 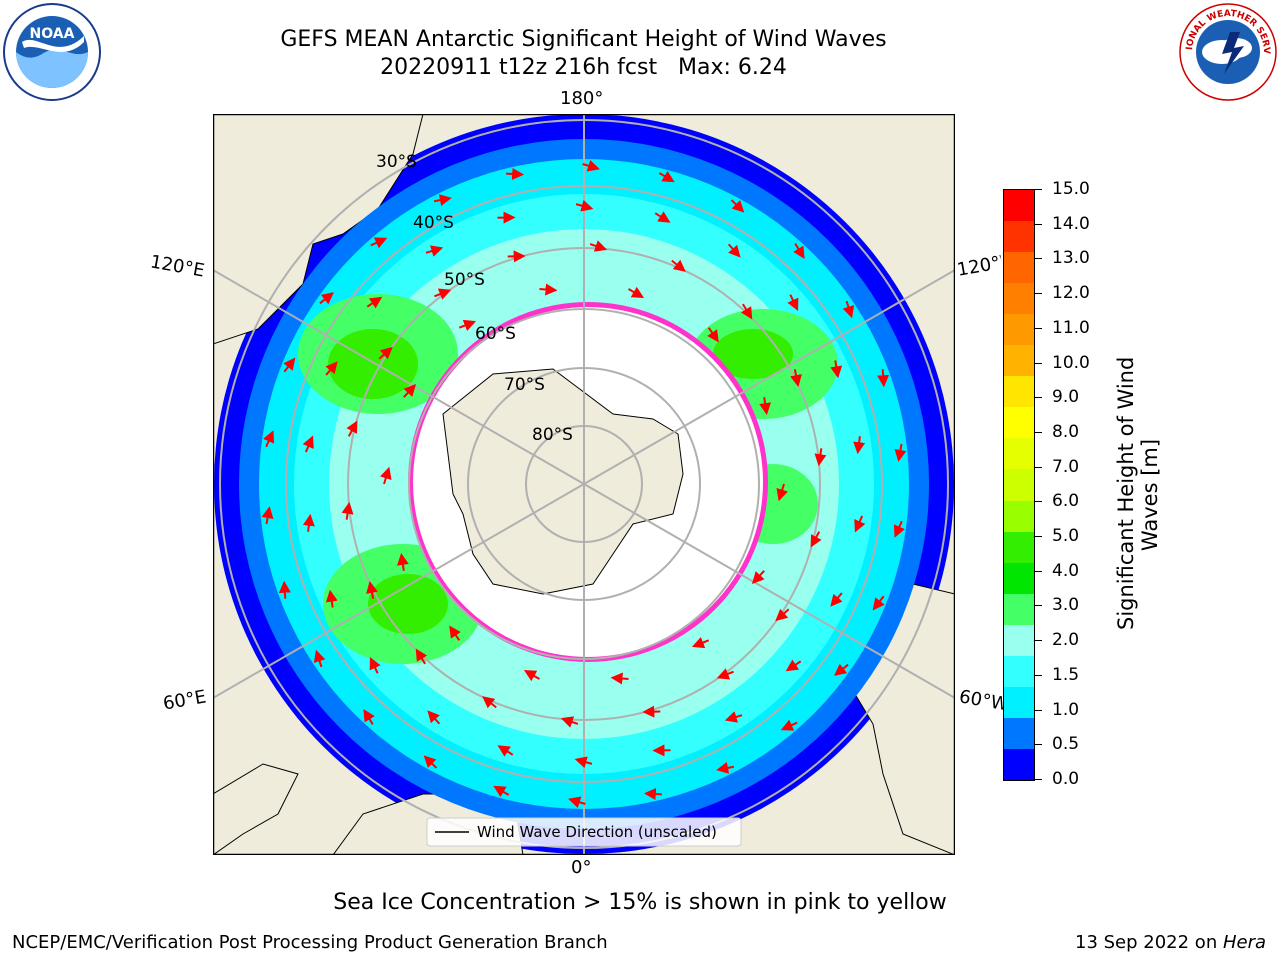 I want to click on colorbar-tick-label: 2.0, so click(x=1066, y=640).